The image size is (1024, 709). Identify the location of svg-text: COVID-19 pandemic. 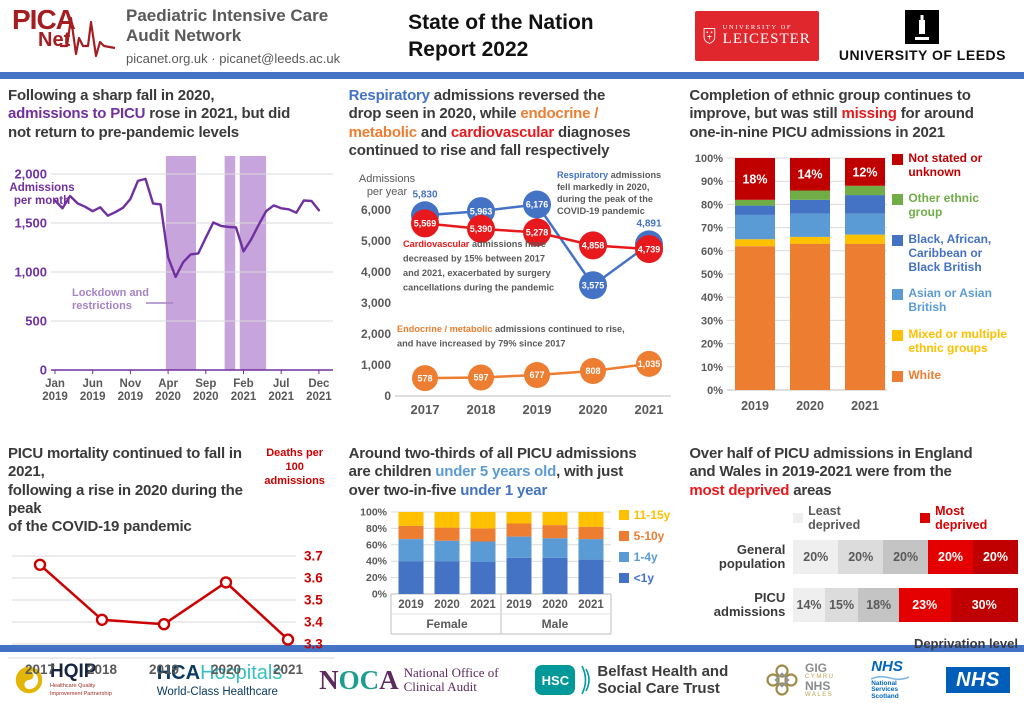
(601, 211).